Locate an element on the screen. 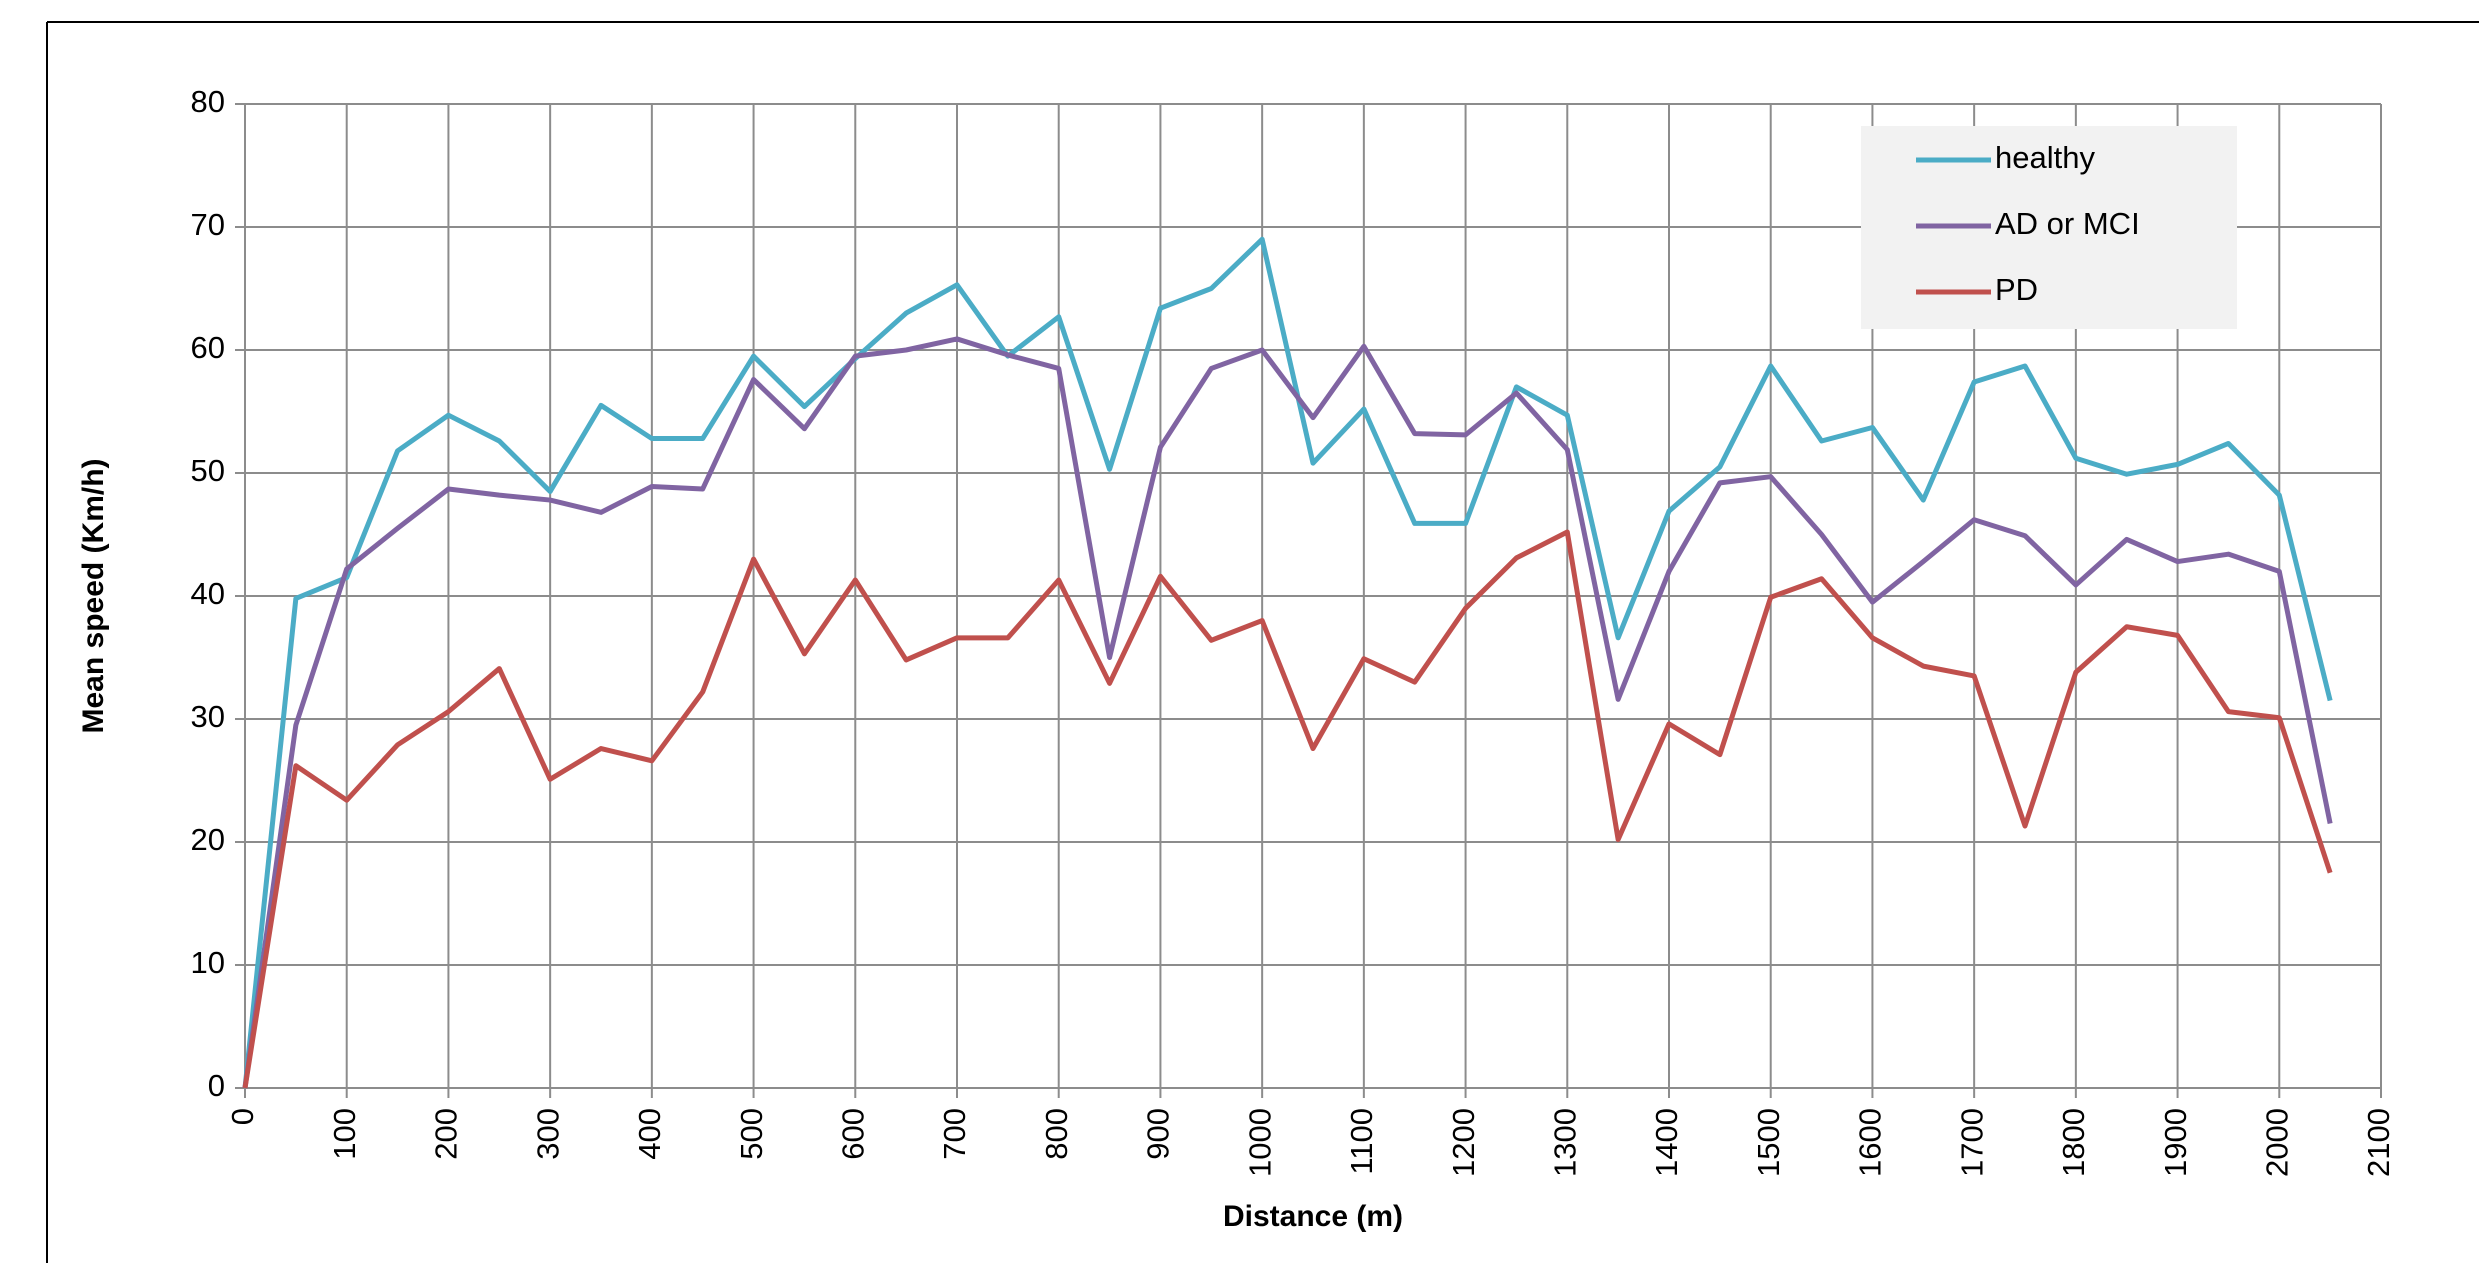  legend-label: AD or MCI is located at coordinates (2067, 223).